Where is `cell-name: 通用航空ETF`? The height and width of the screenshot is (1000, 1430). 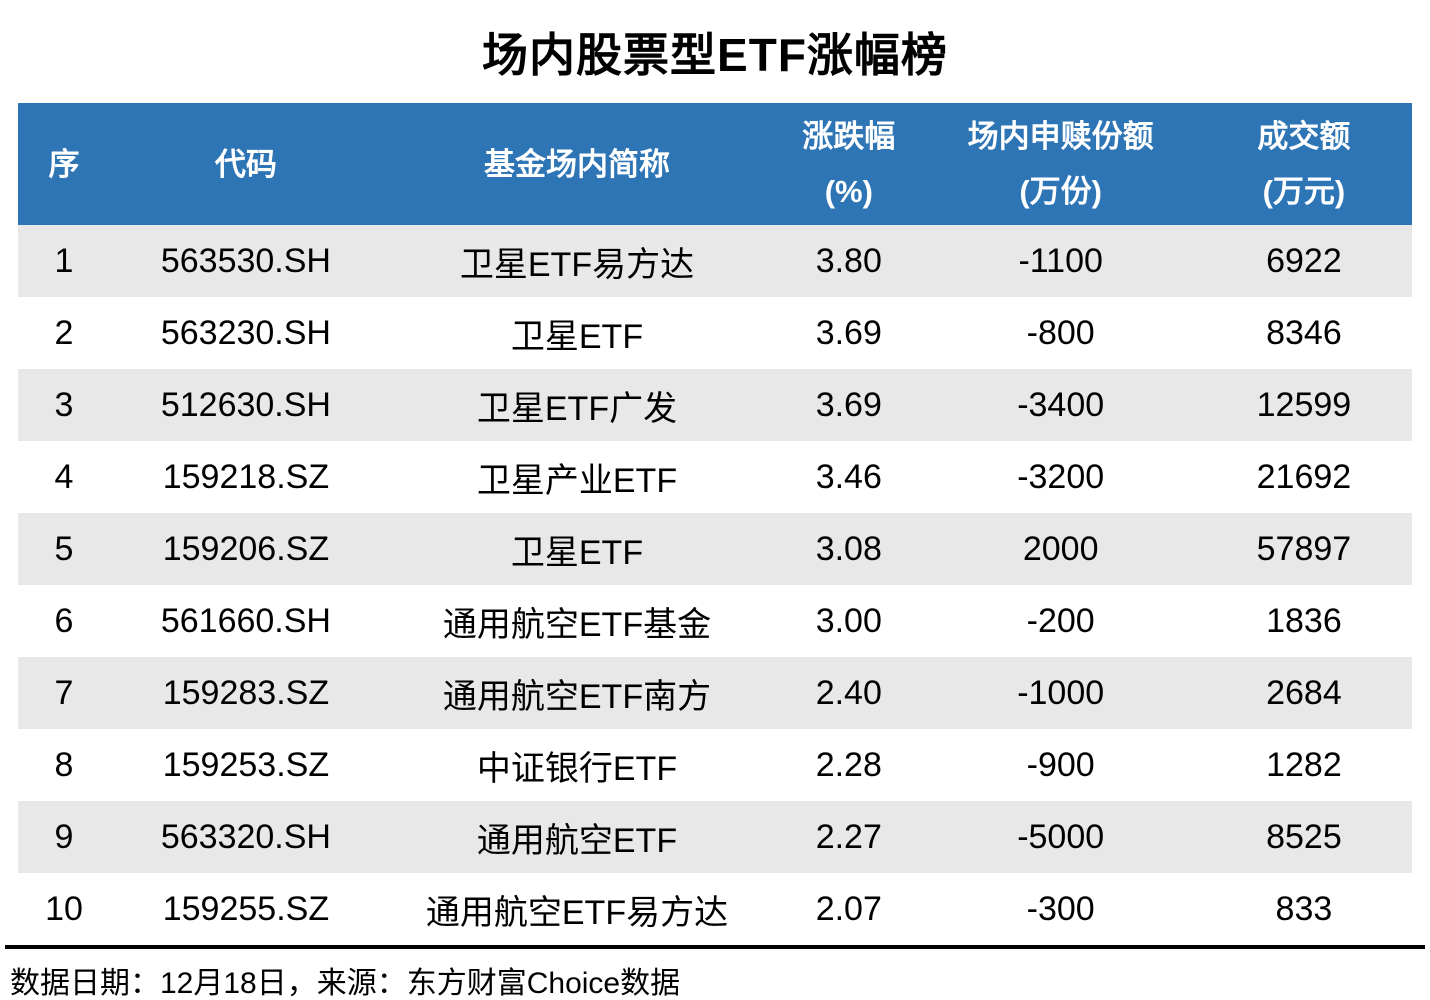 cell-name: 通用航空ETF is located at coordinates (577, 840).